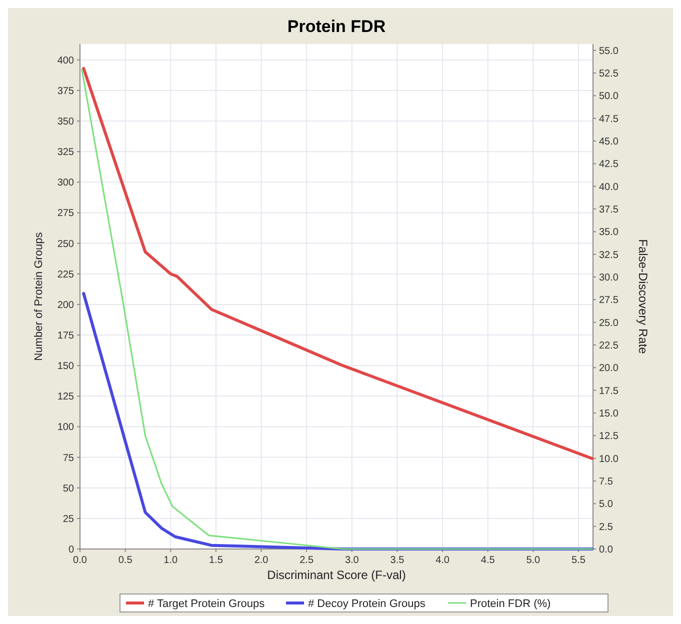  I want to click on y-tick-label: 125, so click(65, 397).